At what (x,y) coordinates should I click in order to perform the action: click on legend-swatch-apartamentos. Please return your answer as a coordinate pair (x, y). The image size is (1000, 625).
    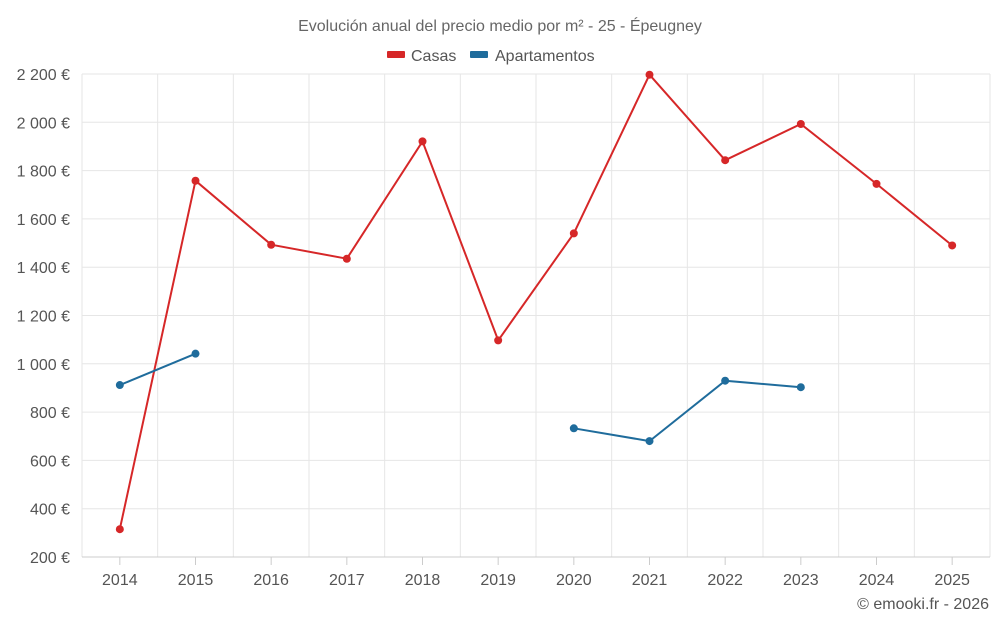
    Looking at the image, I should click on (479, 54).